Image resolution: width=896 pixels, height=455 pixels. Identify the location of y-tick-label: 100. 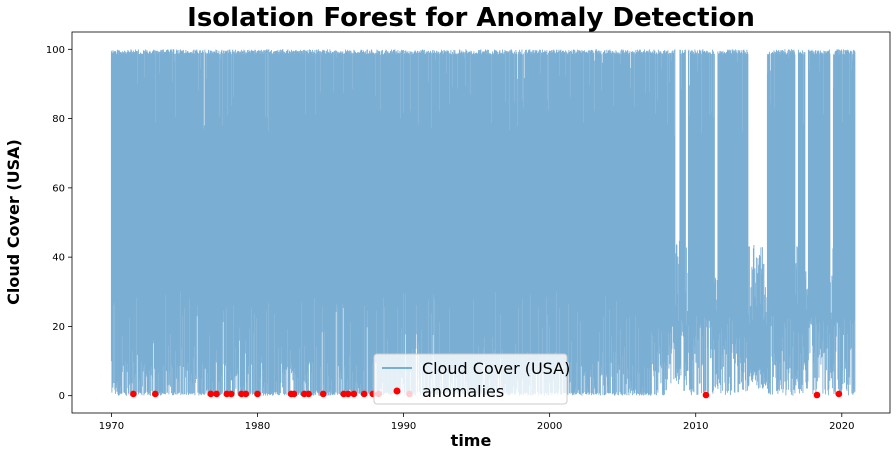
(55, 50).